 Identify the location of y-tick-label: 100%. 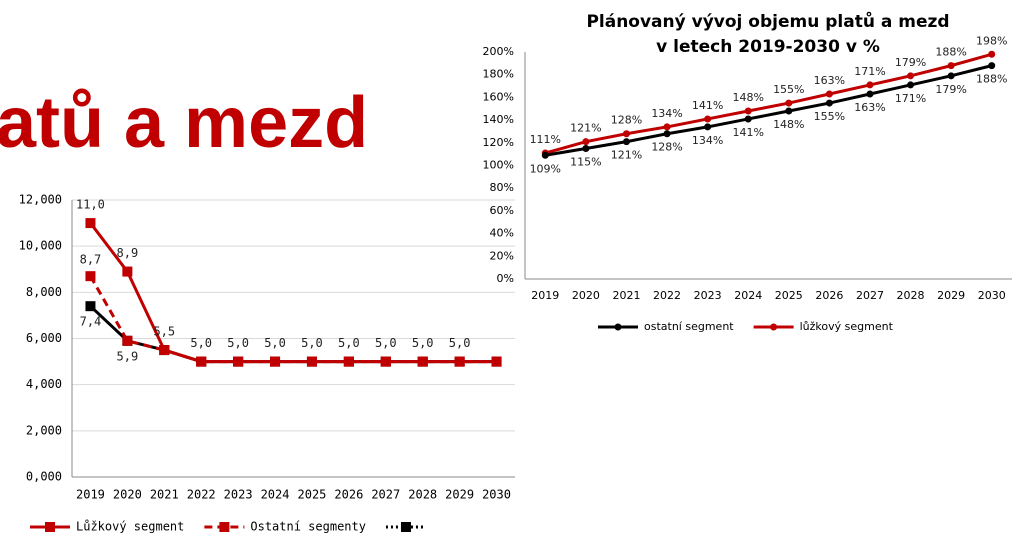
(498, 165).